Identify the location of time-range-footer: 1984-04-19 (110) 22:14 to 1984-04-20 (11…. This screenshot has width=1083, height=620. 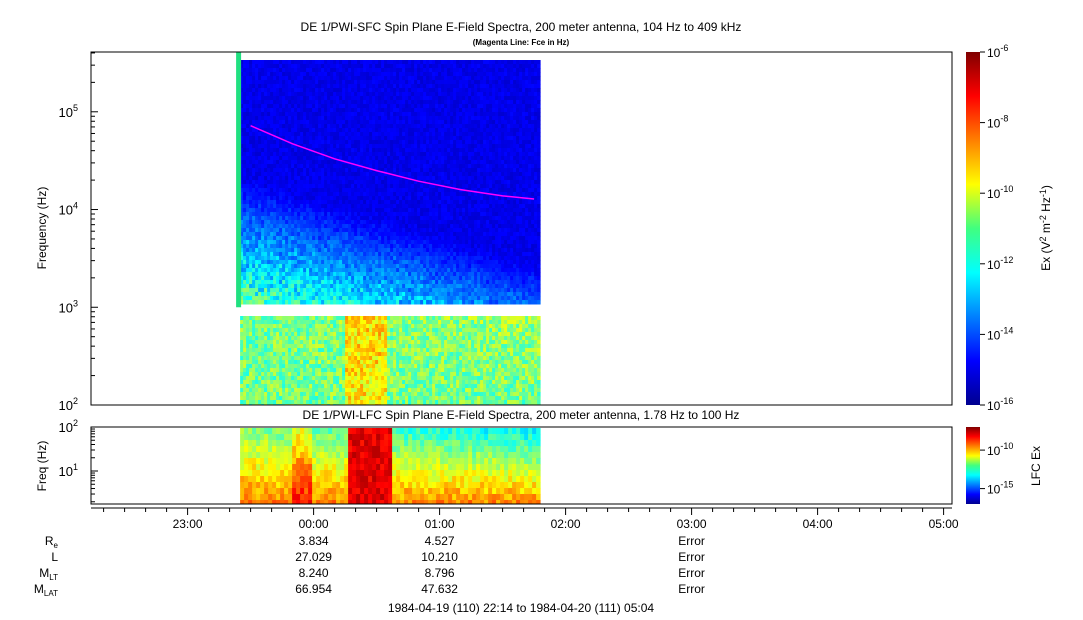
(521, 608).